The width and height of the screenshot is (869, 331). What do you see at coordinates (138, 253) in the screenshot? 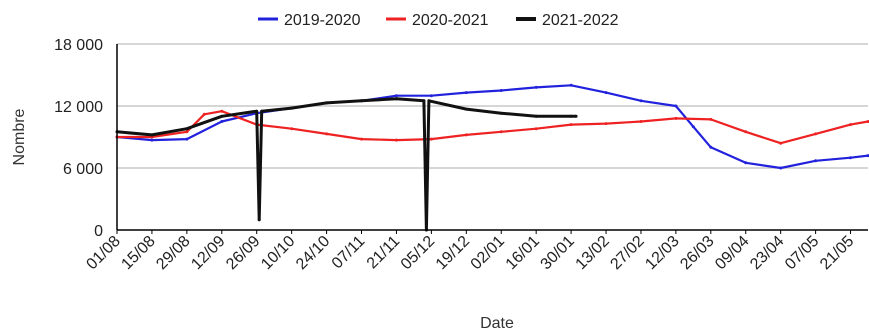
I see `x-tick-label: 15/08` at bounding box center [138, 253].